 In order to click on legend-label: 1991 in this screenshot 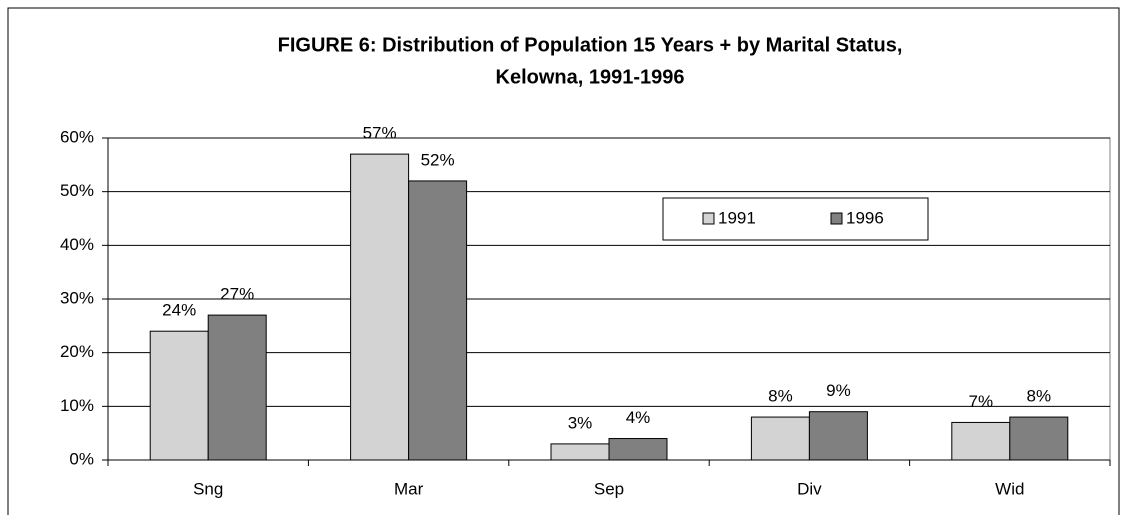, I will do `click(737, 217)`.